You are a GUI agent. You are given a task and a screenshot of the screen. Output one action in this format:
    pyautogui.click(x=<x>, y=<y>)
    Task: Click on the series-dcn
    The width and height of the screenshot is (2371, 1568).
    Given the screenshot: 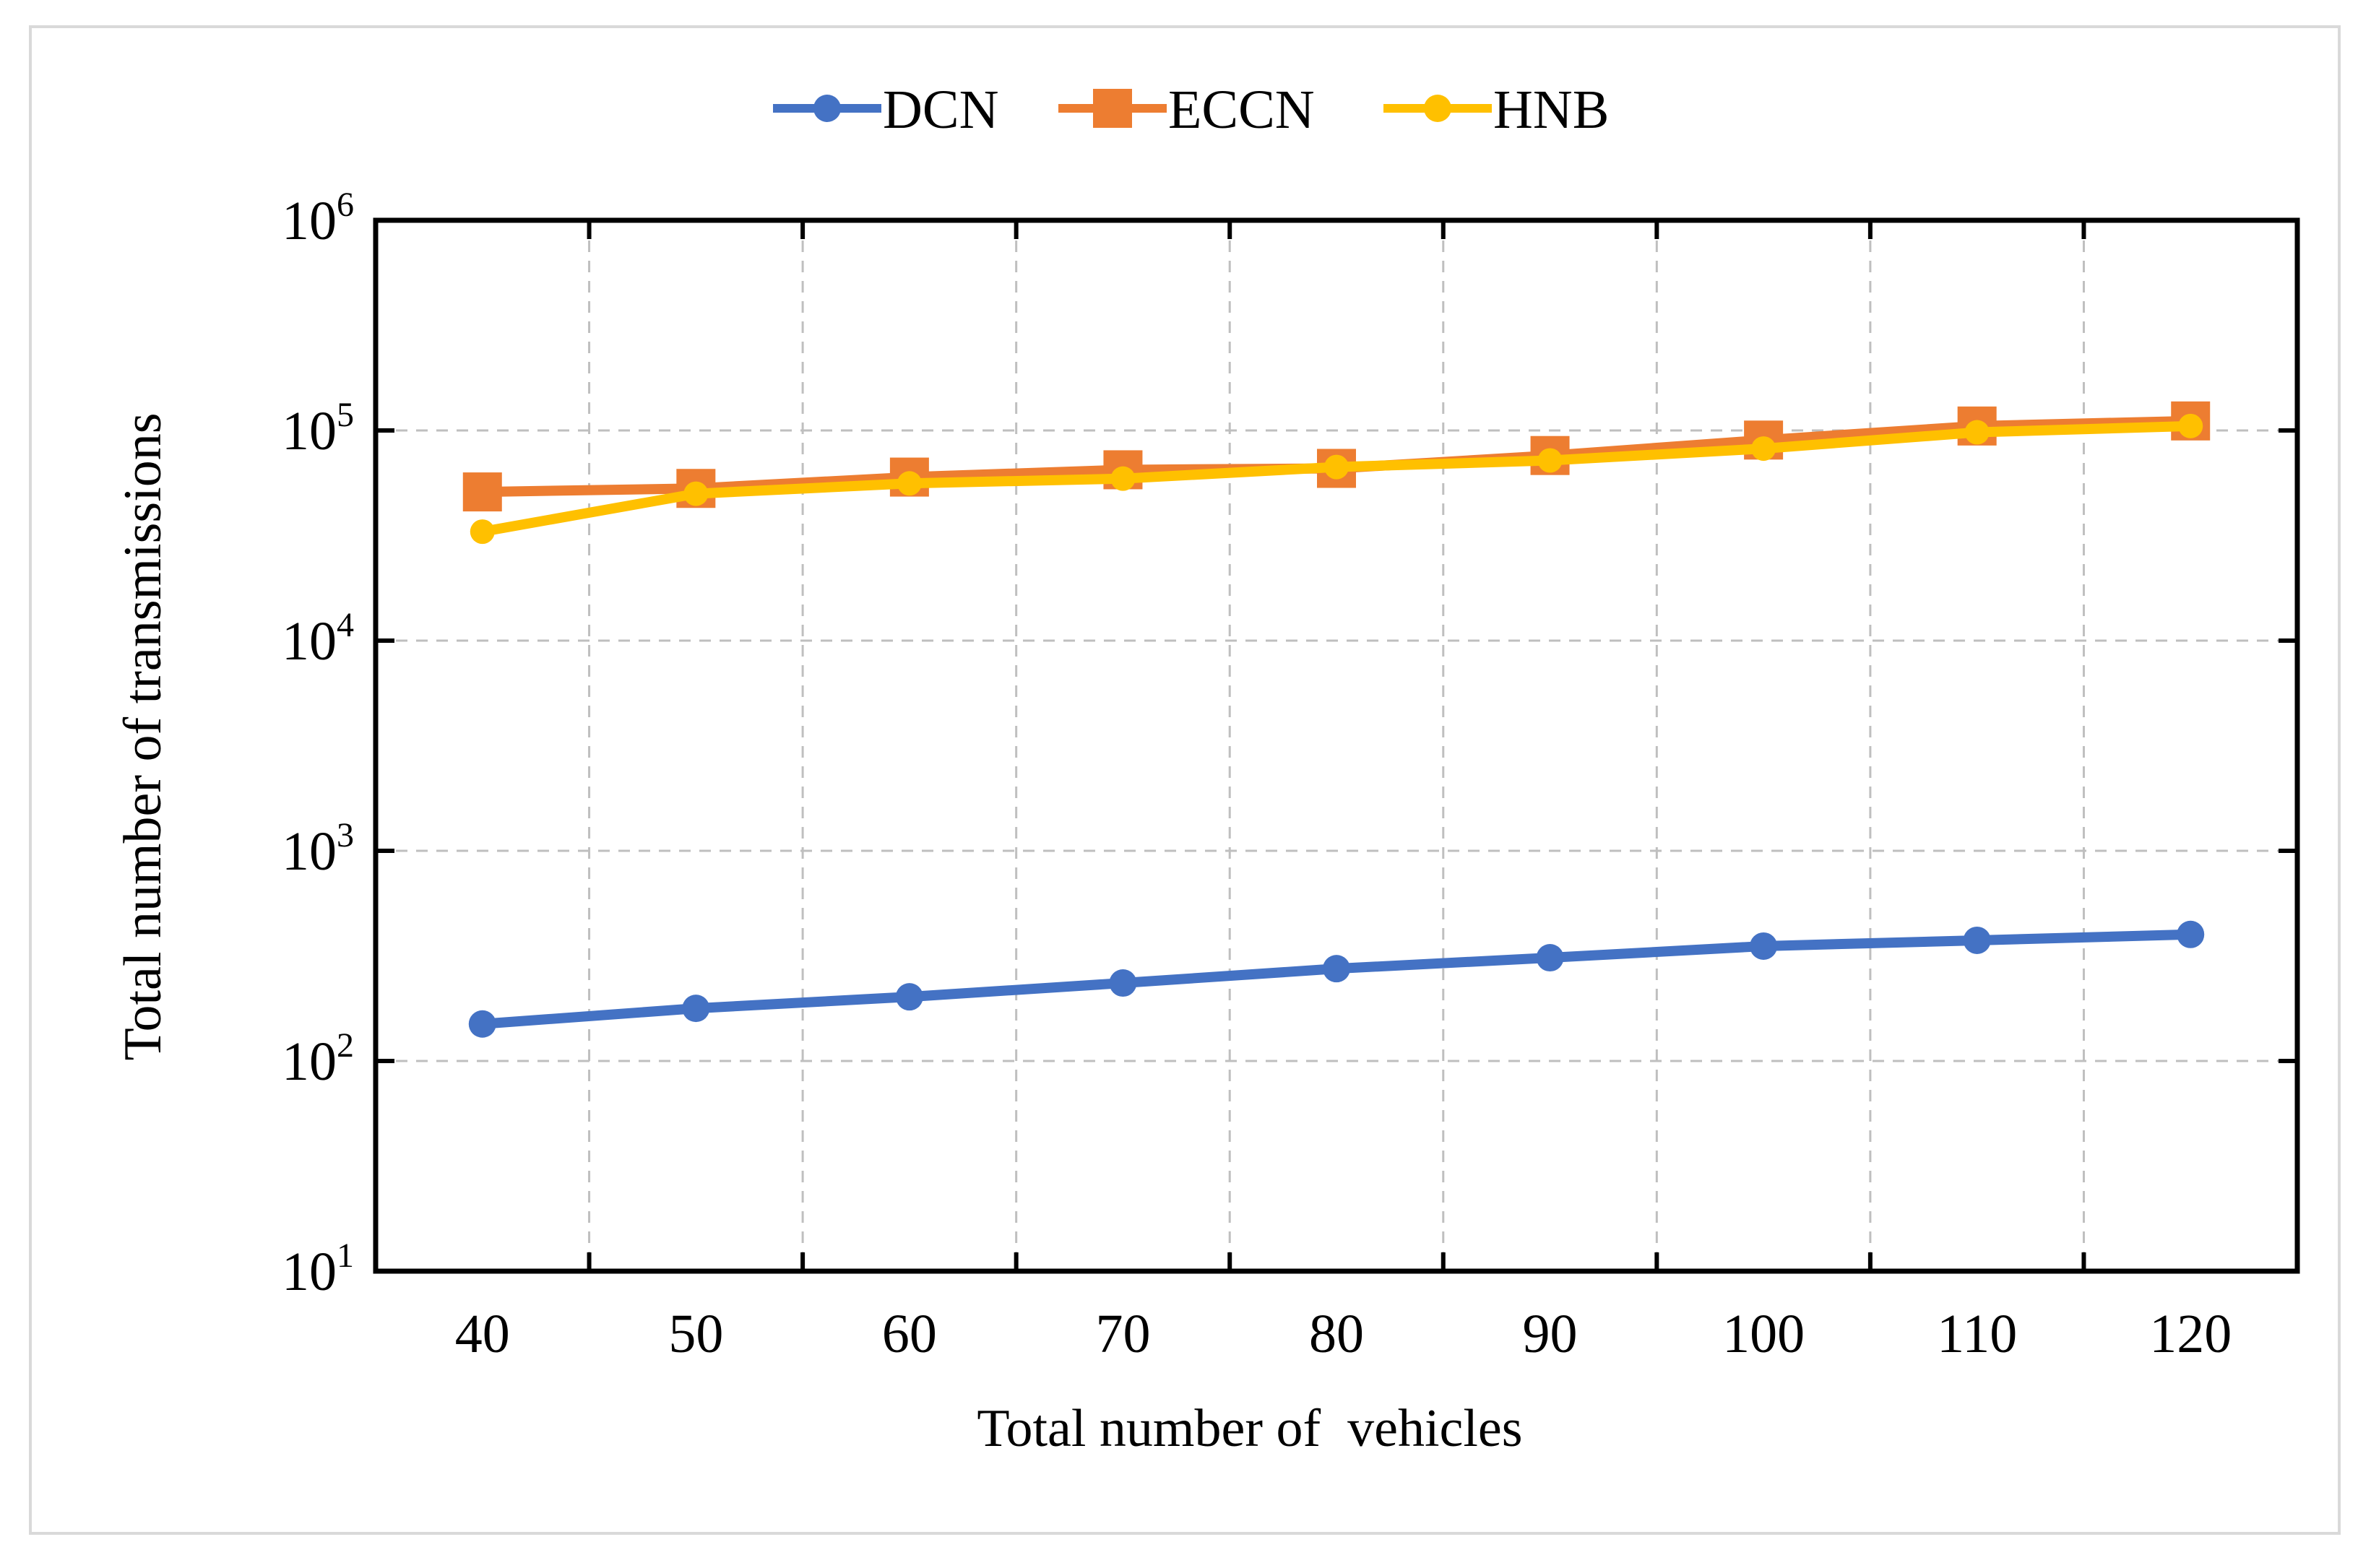 What is the action you would take?
    pyautogui.click(x=1336, y=979)
    